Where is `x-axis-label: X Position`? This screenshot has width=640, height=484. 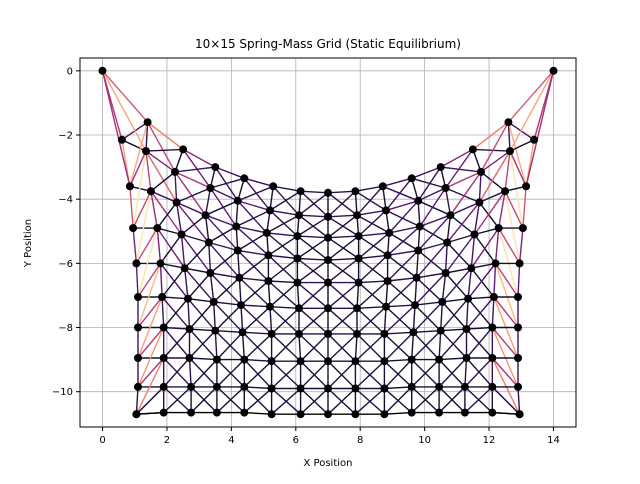
x-axis-label: X Position is located at coordinates (328, 463).